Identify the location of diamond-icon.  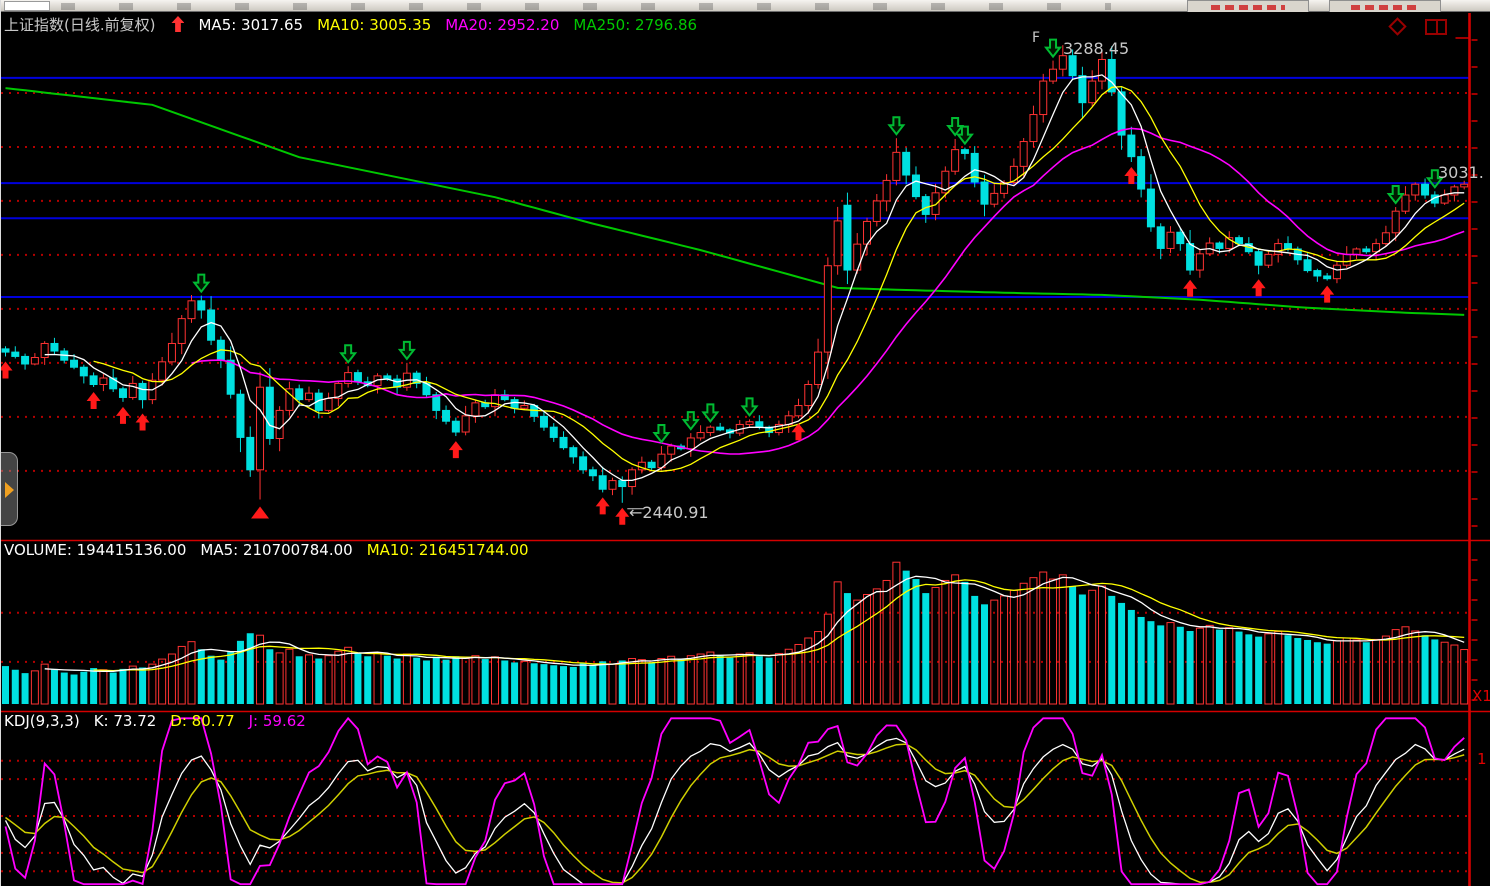
(1397, 26).